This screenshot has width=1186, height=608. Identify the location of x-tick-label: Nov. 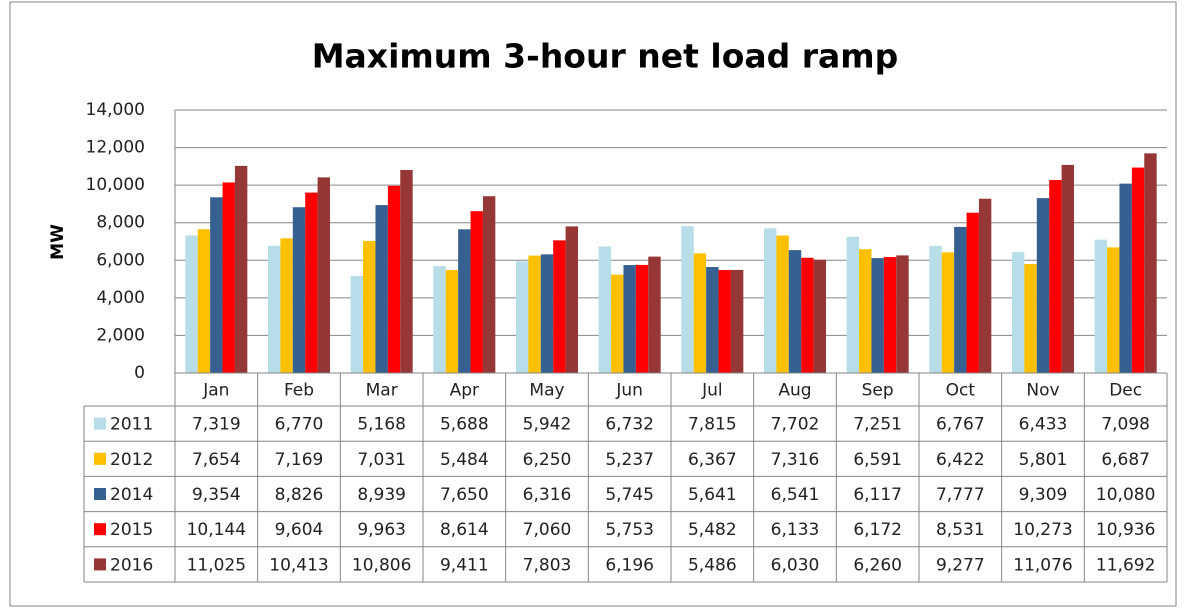
(1042, 391).